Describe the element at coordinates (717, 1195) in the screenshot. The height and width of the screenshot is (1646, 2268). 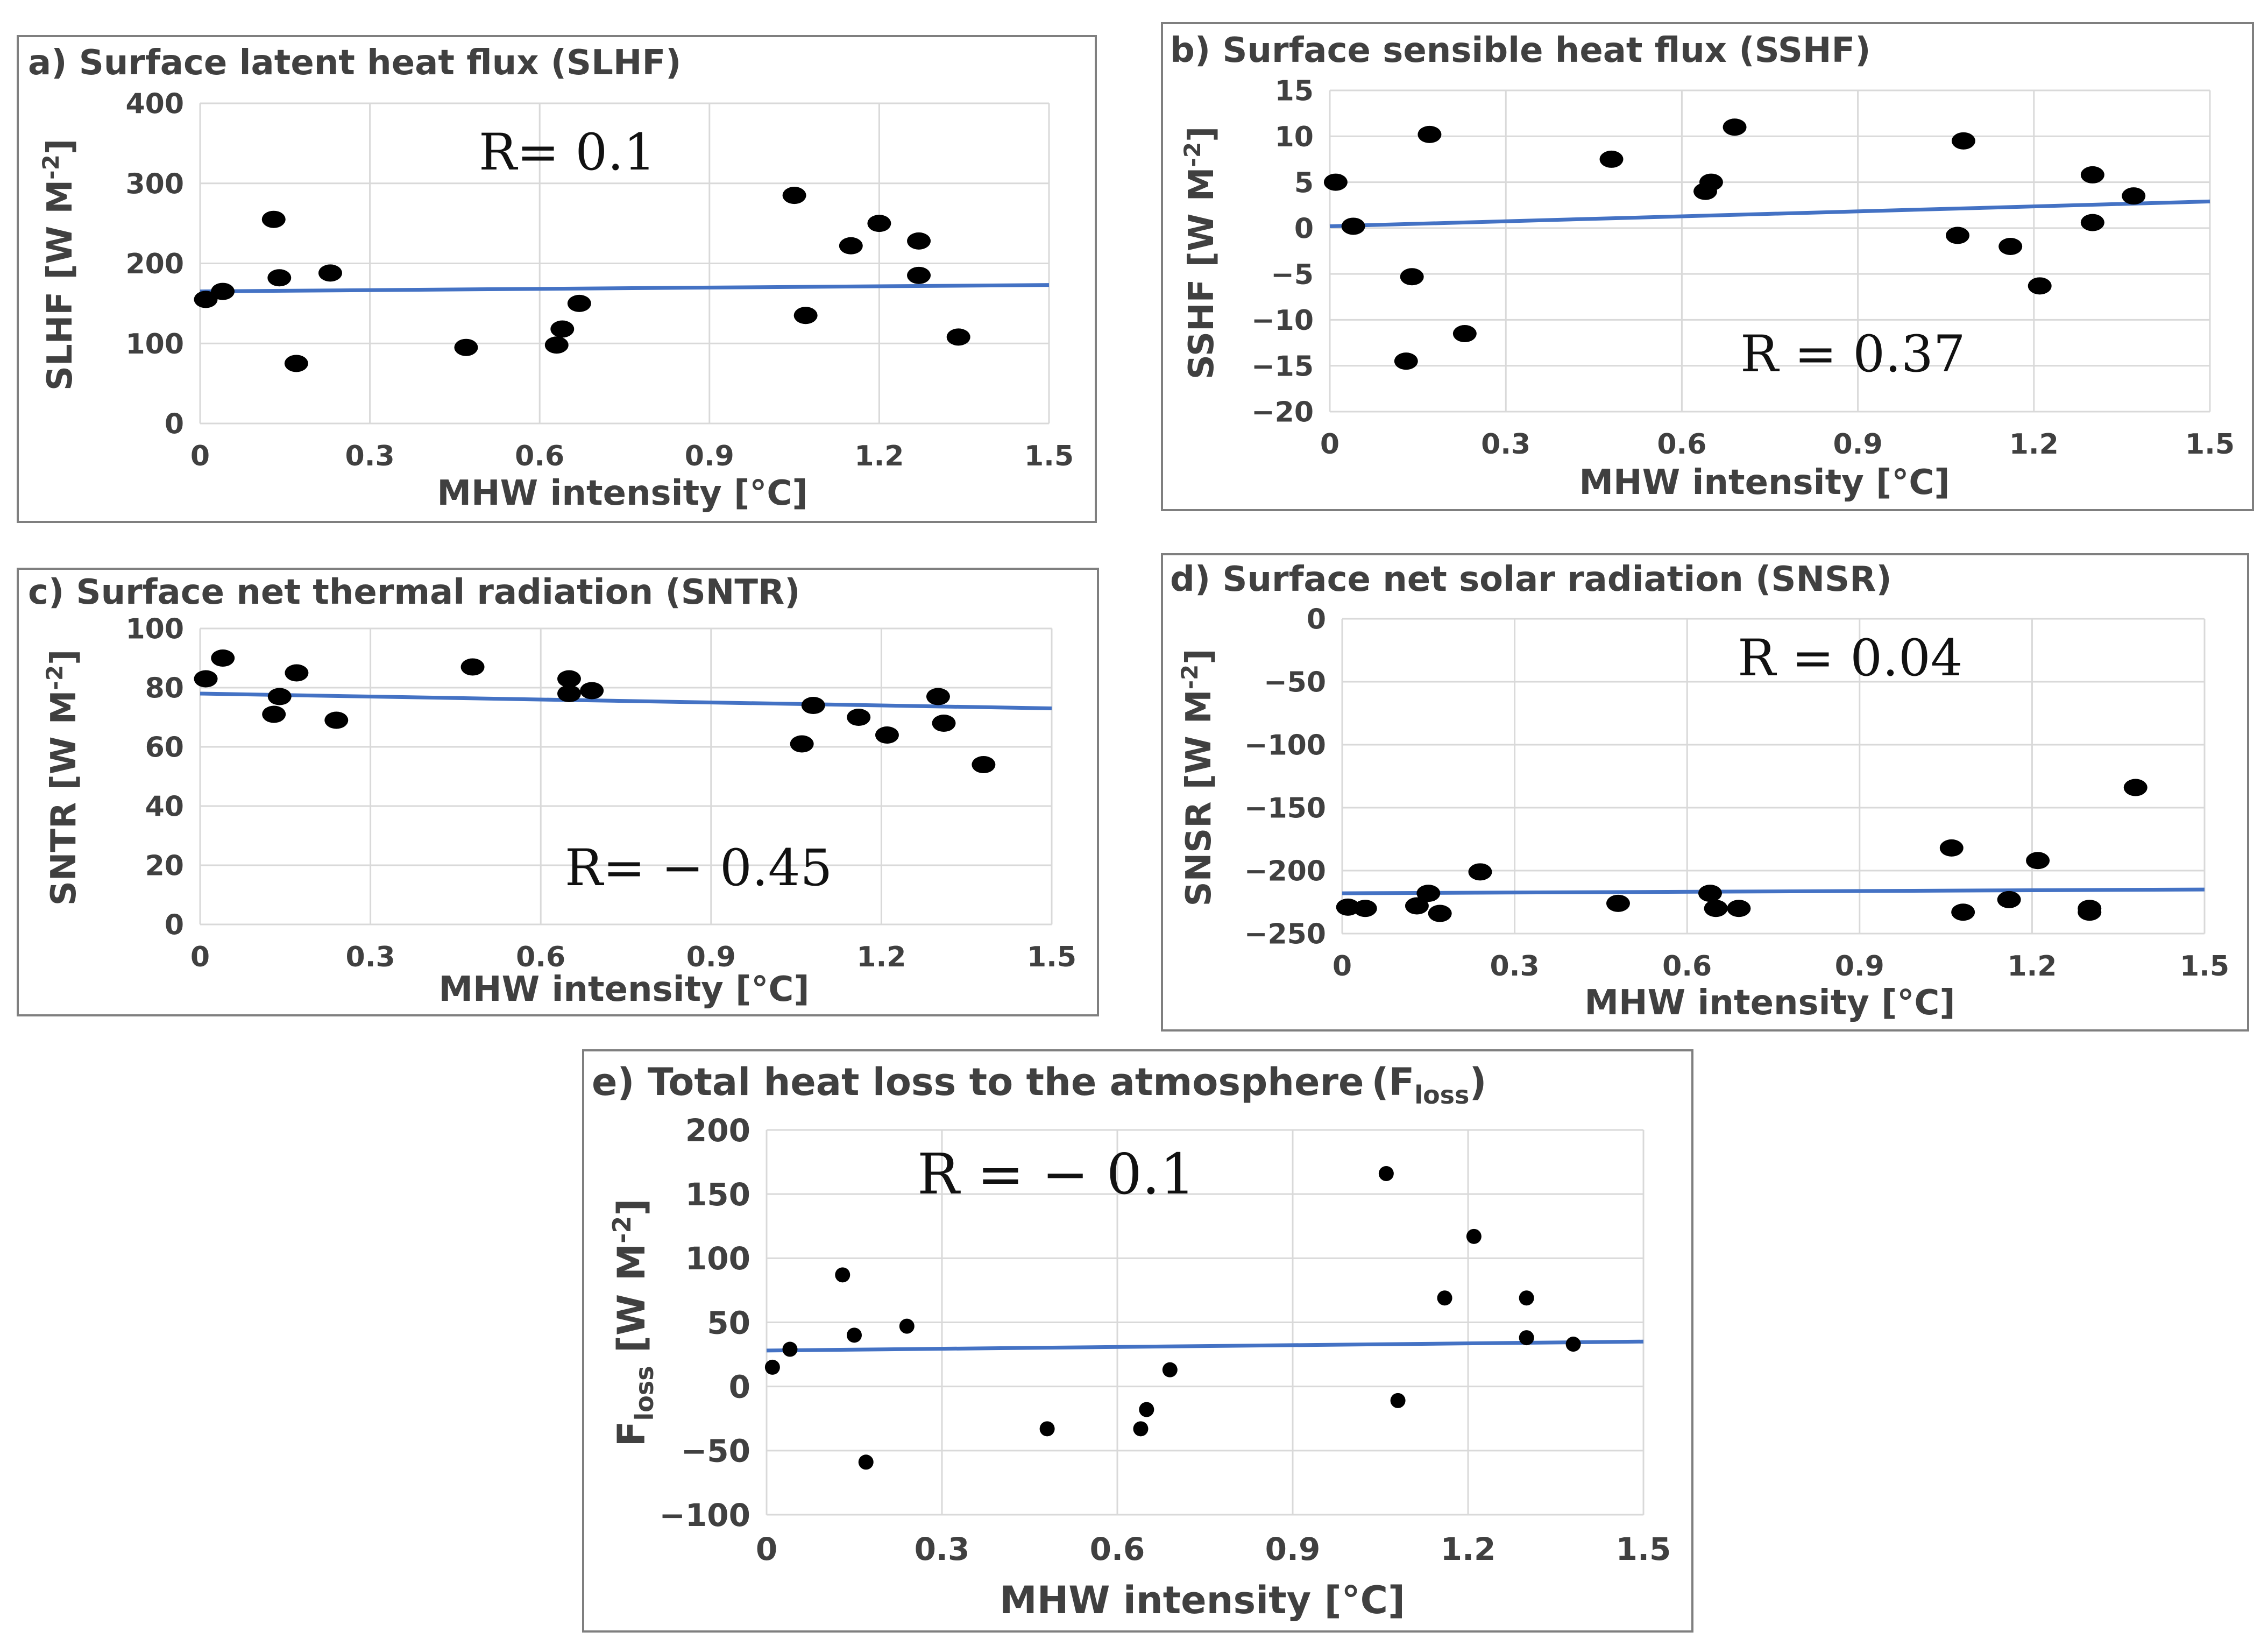
I see `y-tick-label: 150` at that location.